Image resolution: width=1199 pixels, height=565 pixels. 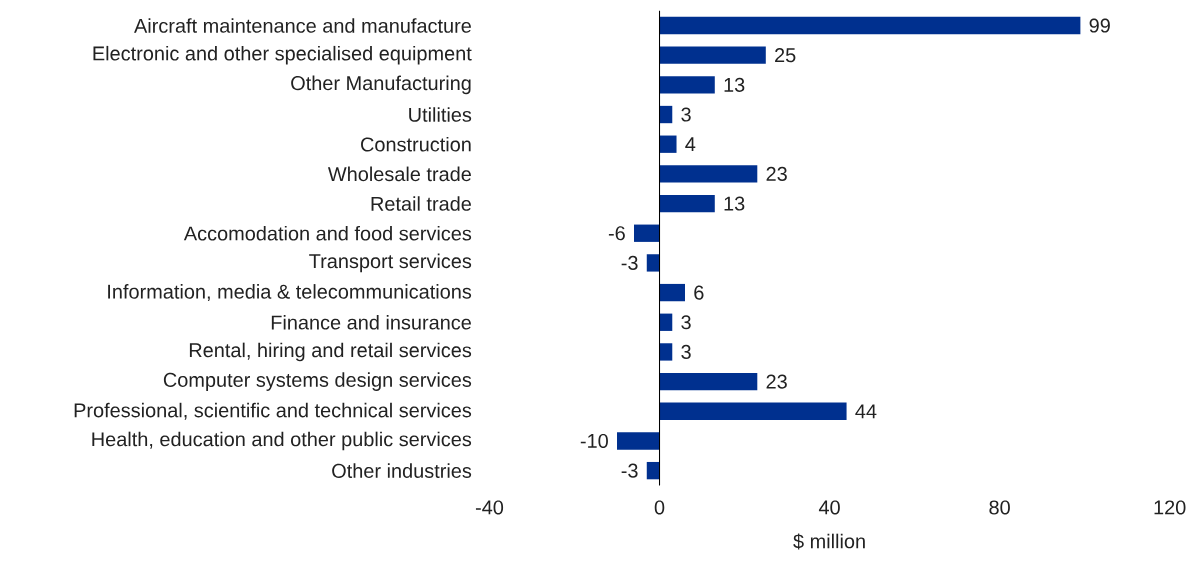 I want to click on y-tick-label: Other Manufacturing, so click(x=381, y=84).